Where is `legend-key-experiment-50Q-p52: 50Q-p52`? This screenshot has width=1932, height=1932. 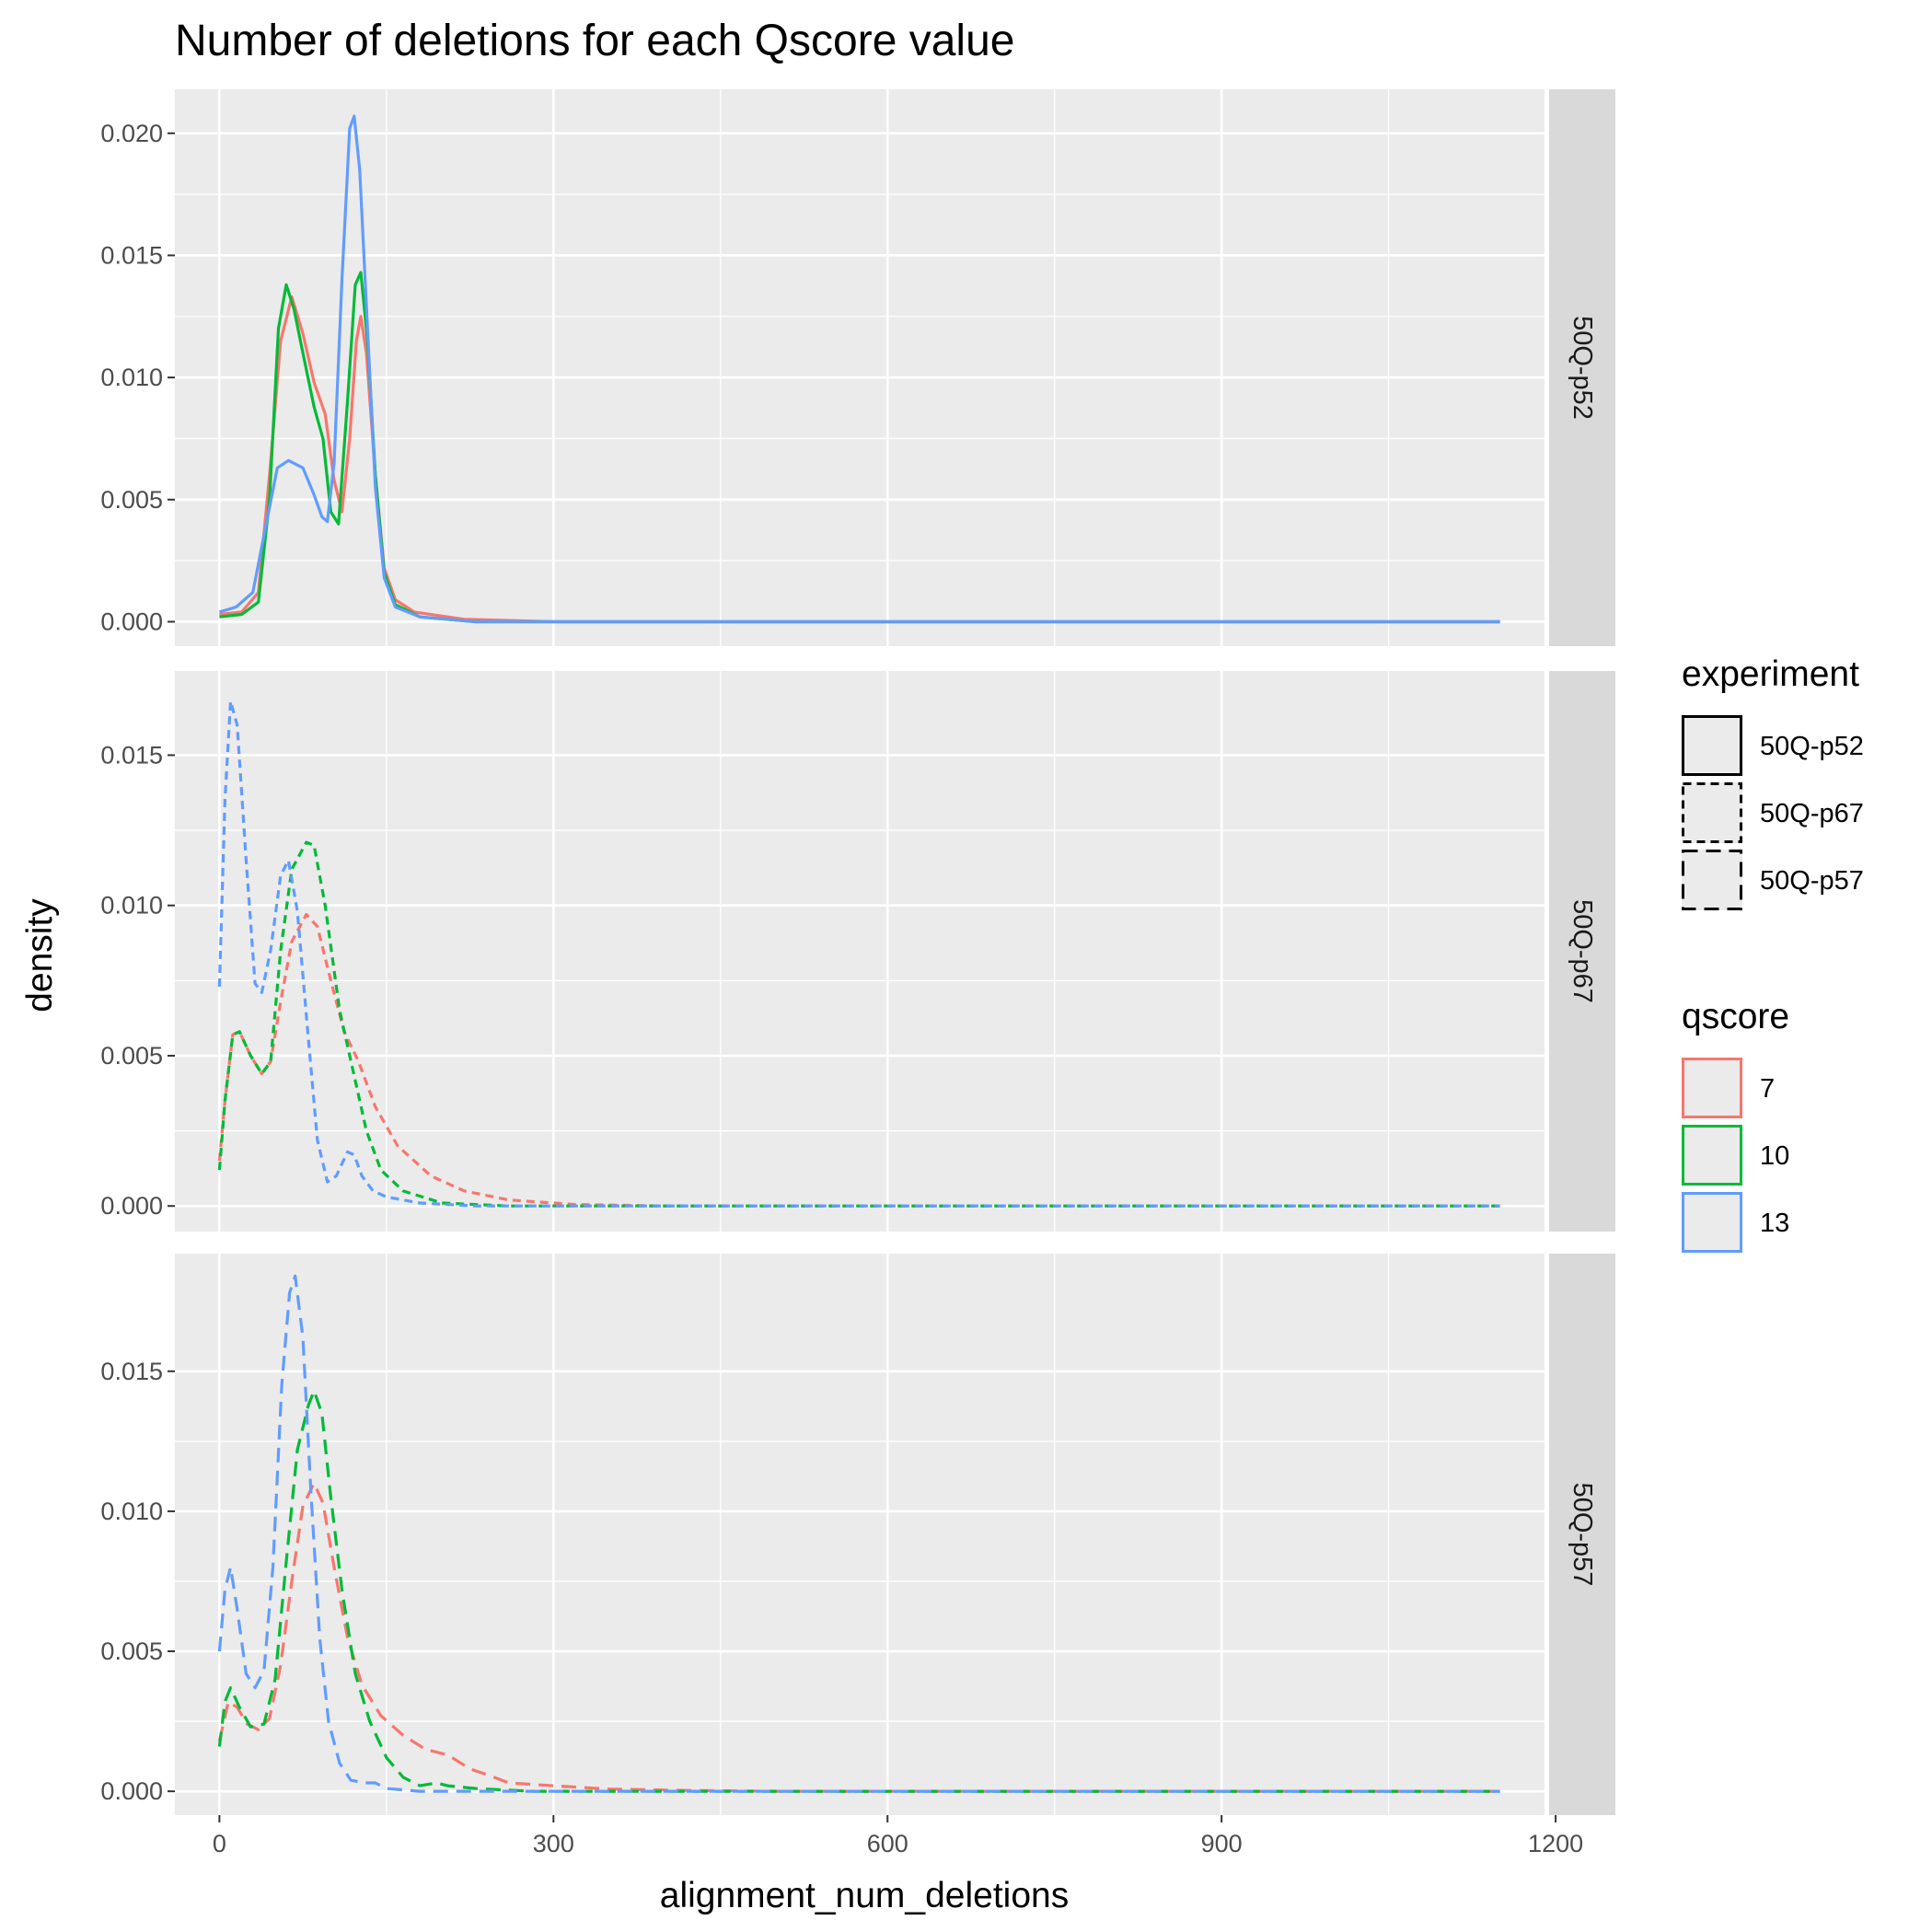 legend-key-experiment-50Q-p52: 50Q-p52 is located at coordinates (1773, 745).